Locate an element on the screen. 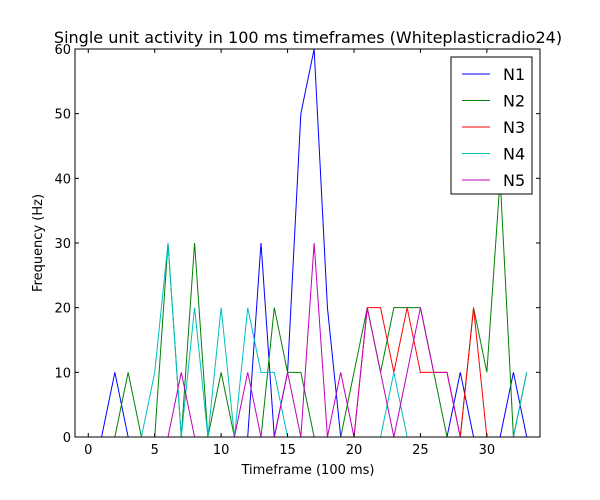  x-tick-label: 5 is located at coordinates (155, 450).